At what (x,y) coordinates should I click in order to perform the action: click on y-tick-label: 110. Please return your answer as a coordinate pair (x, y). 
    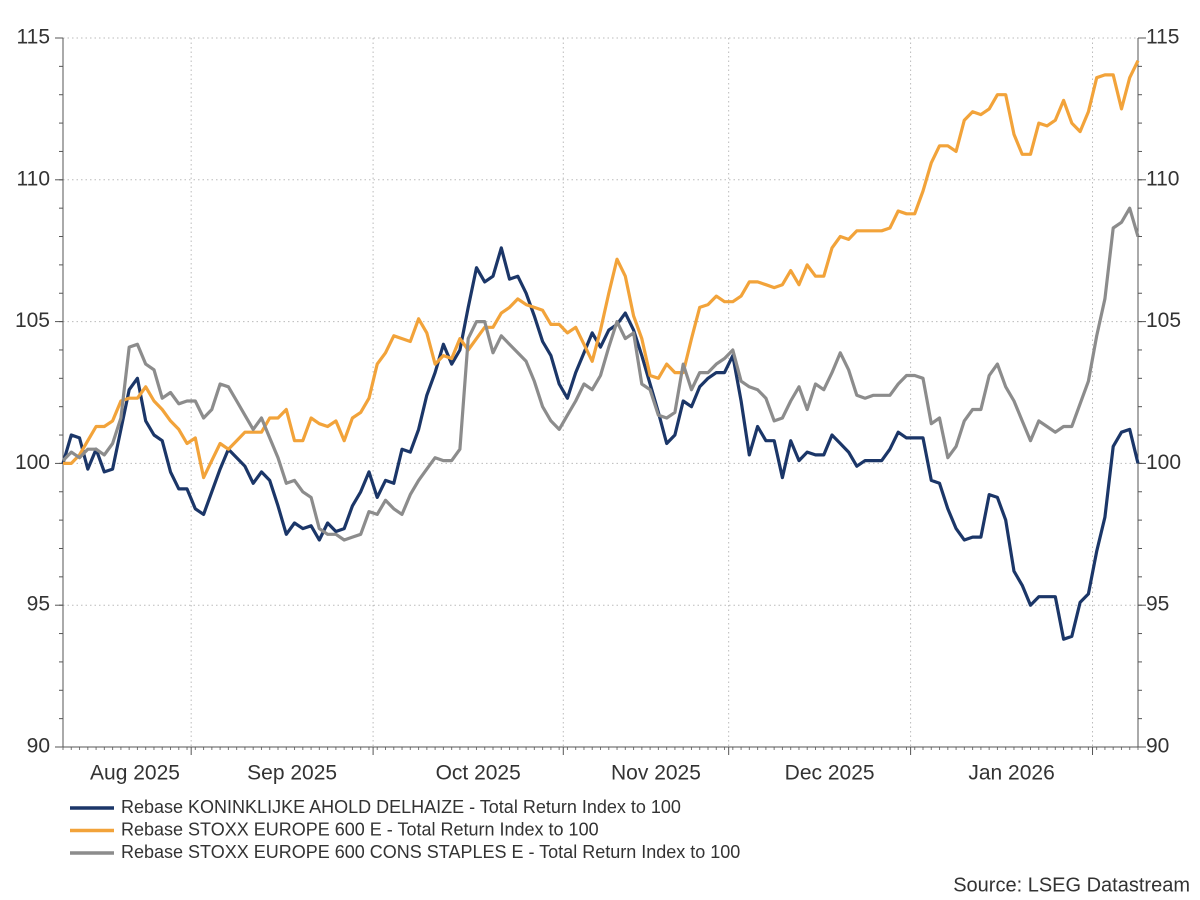
    Looking at the image, I should click on (33, 178).